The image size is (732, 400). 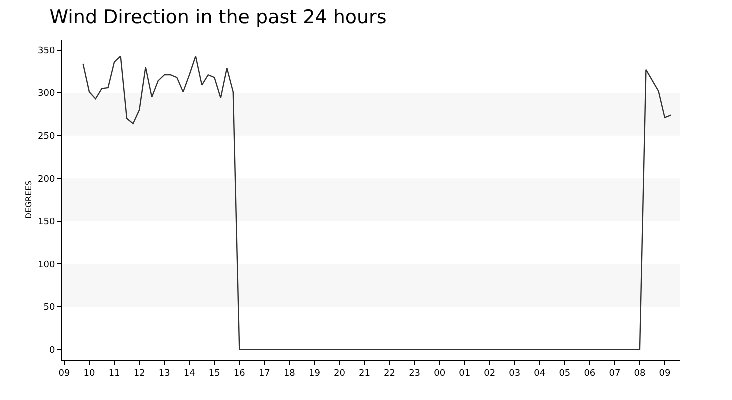 I want to click on x-tick-label: 14, so click(x=190, y=373).